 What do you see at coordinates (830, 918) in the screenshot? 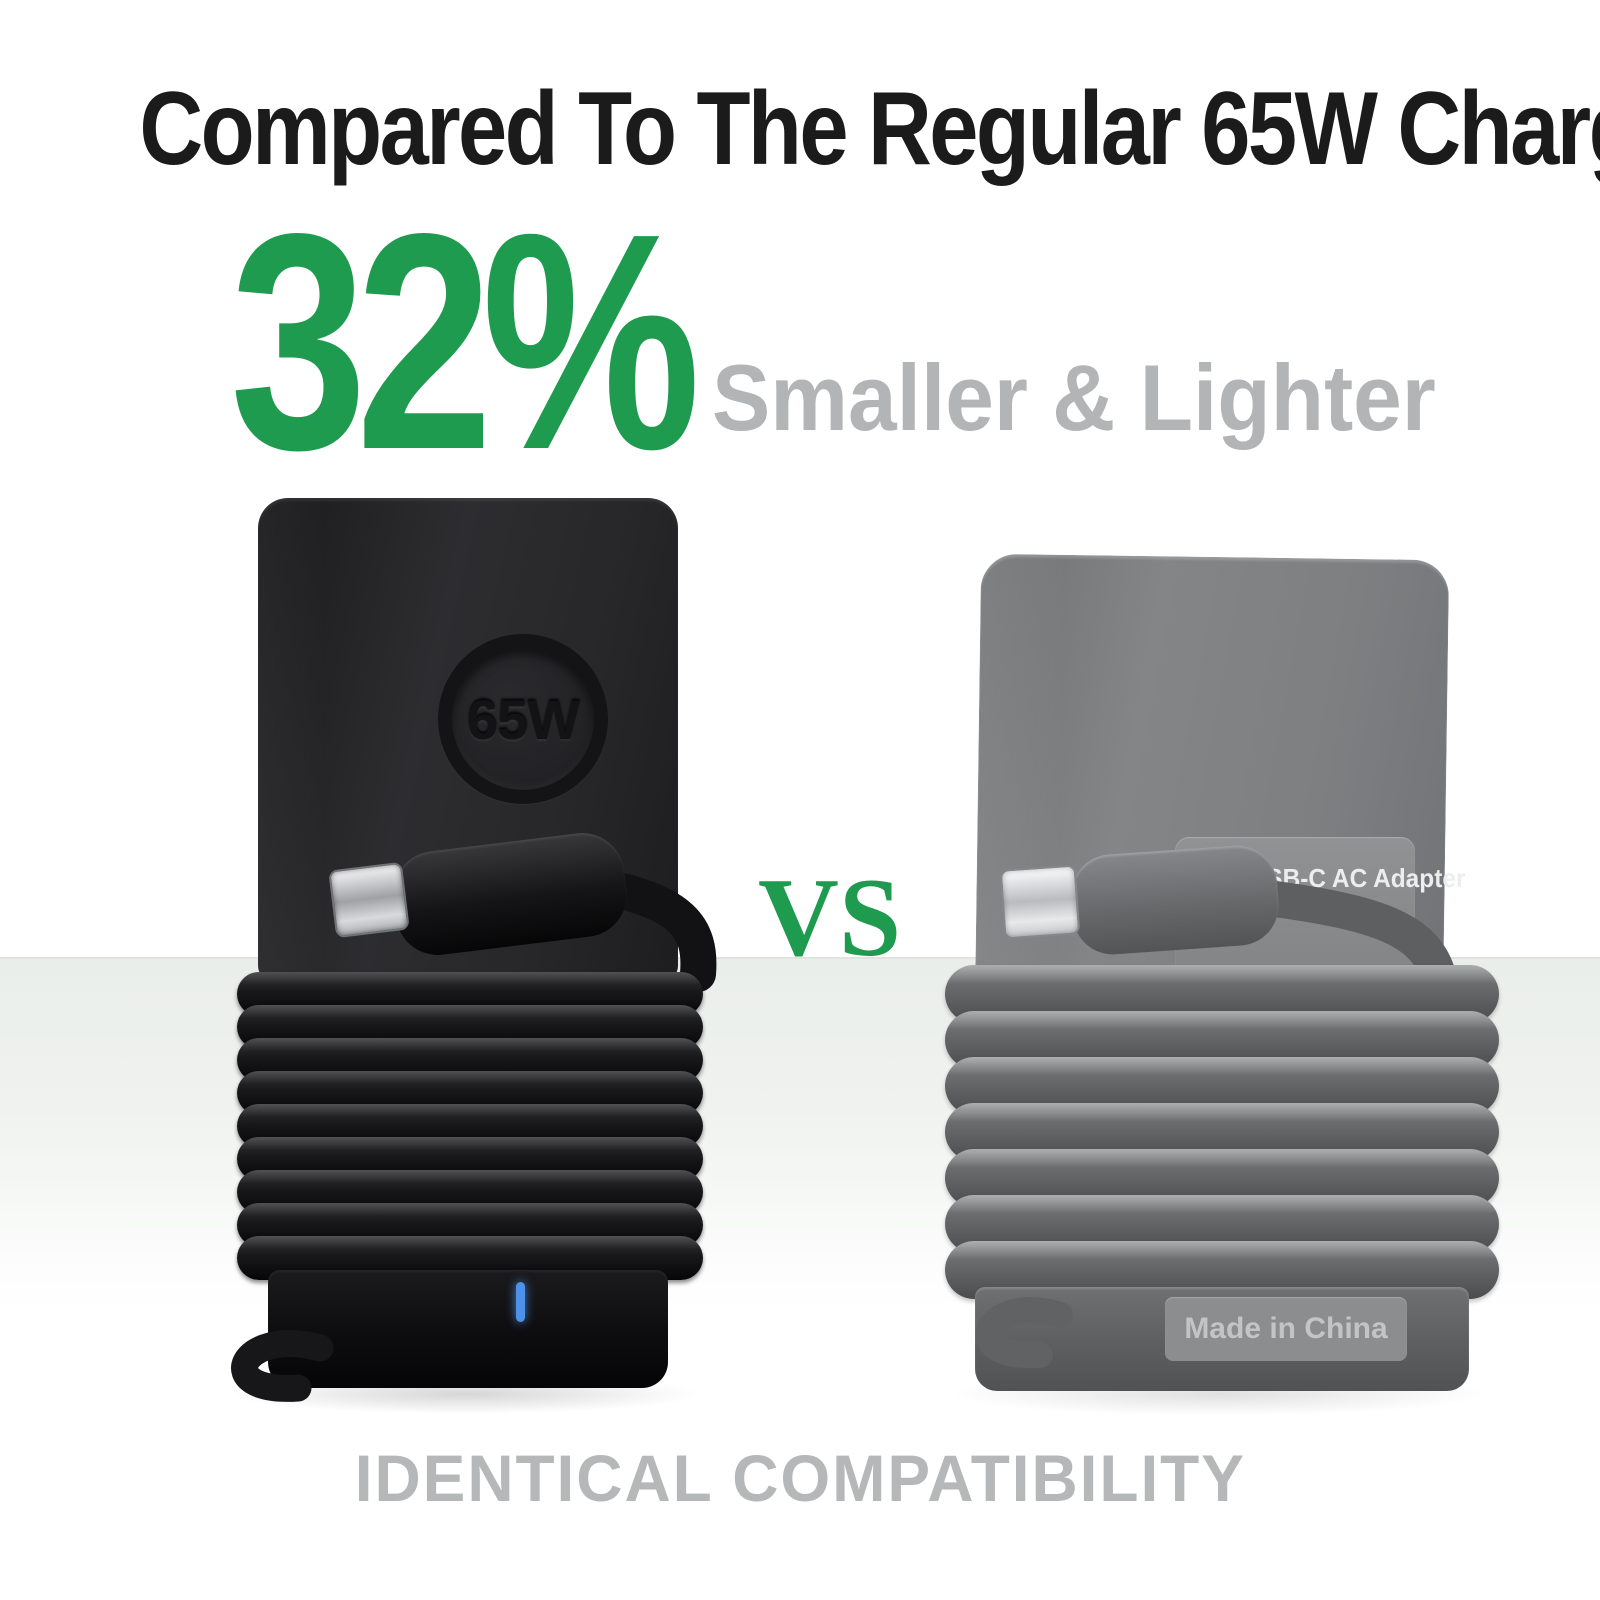
I see `vs-label: VS` at bounding box center [830, 918].